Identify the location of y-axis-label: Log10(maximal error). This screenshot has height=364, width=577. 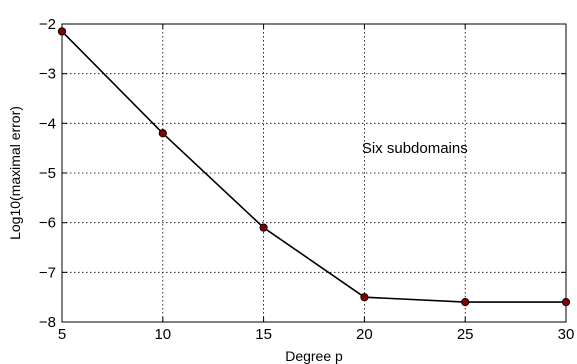
(15, 173).